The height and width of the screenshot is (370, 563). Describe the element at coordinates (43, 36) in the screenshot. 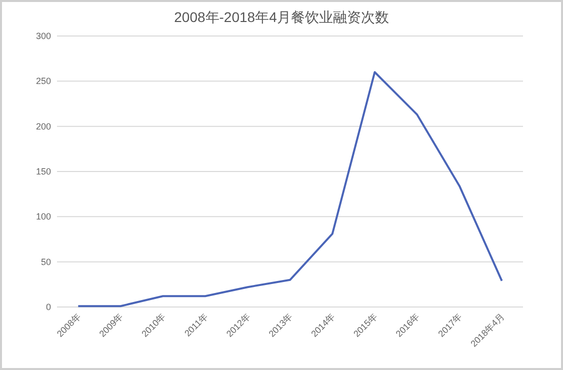

I see `y-tick-label: 300` at that location.